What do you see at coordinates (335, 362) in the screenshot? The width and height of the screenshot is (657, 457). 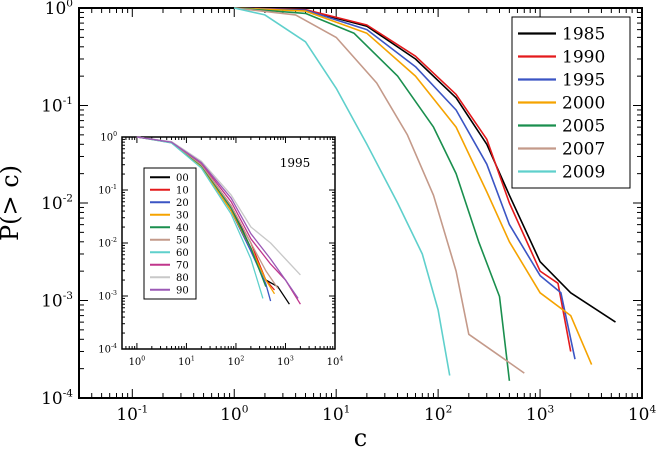 I see `inset-x-tick-label: 10⁴` at bounding box center [335, 362].